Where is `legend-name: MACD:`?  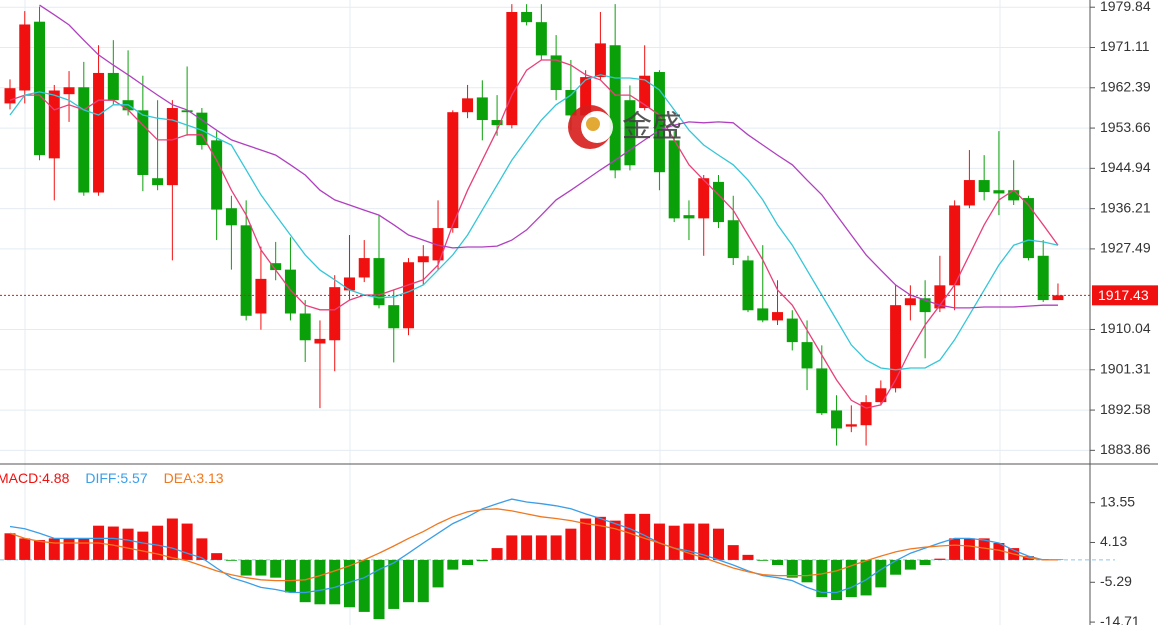 legend-name: MACD: is located at coordinates (21, 478).